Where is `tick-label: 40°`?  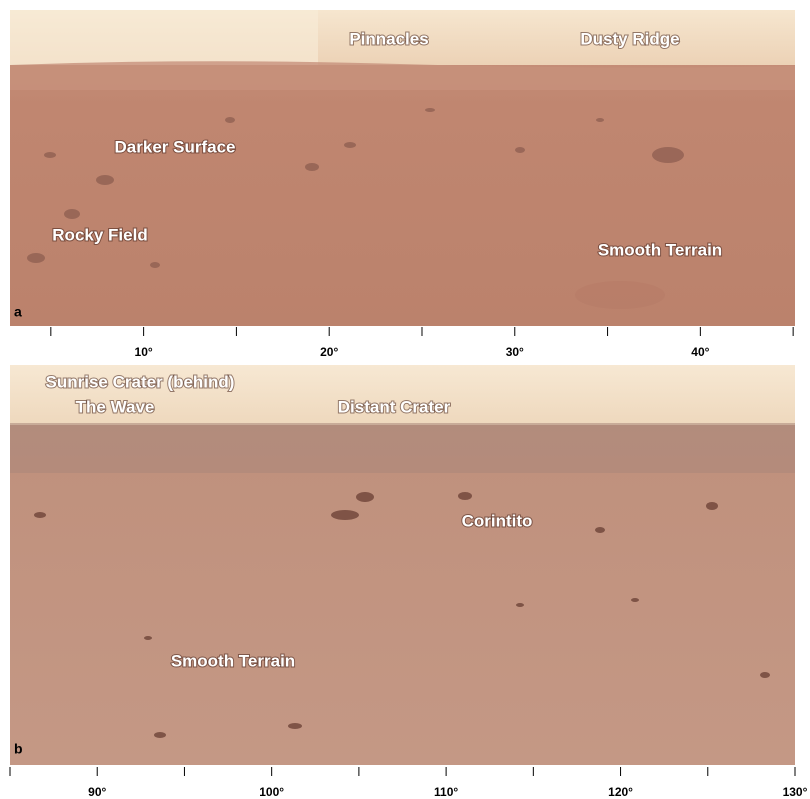
tick-label: 40° is located at coordinates (700, 352).